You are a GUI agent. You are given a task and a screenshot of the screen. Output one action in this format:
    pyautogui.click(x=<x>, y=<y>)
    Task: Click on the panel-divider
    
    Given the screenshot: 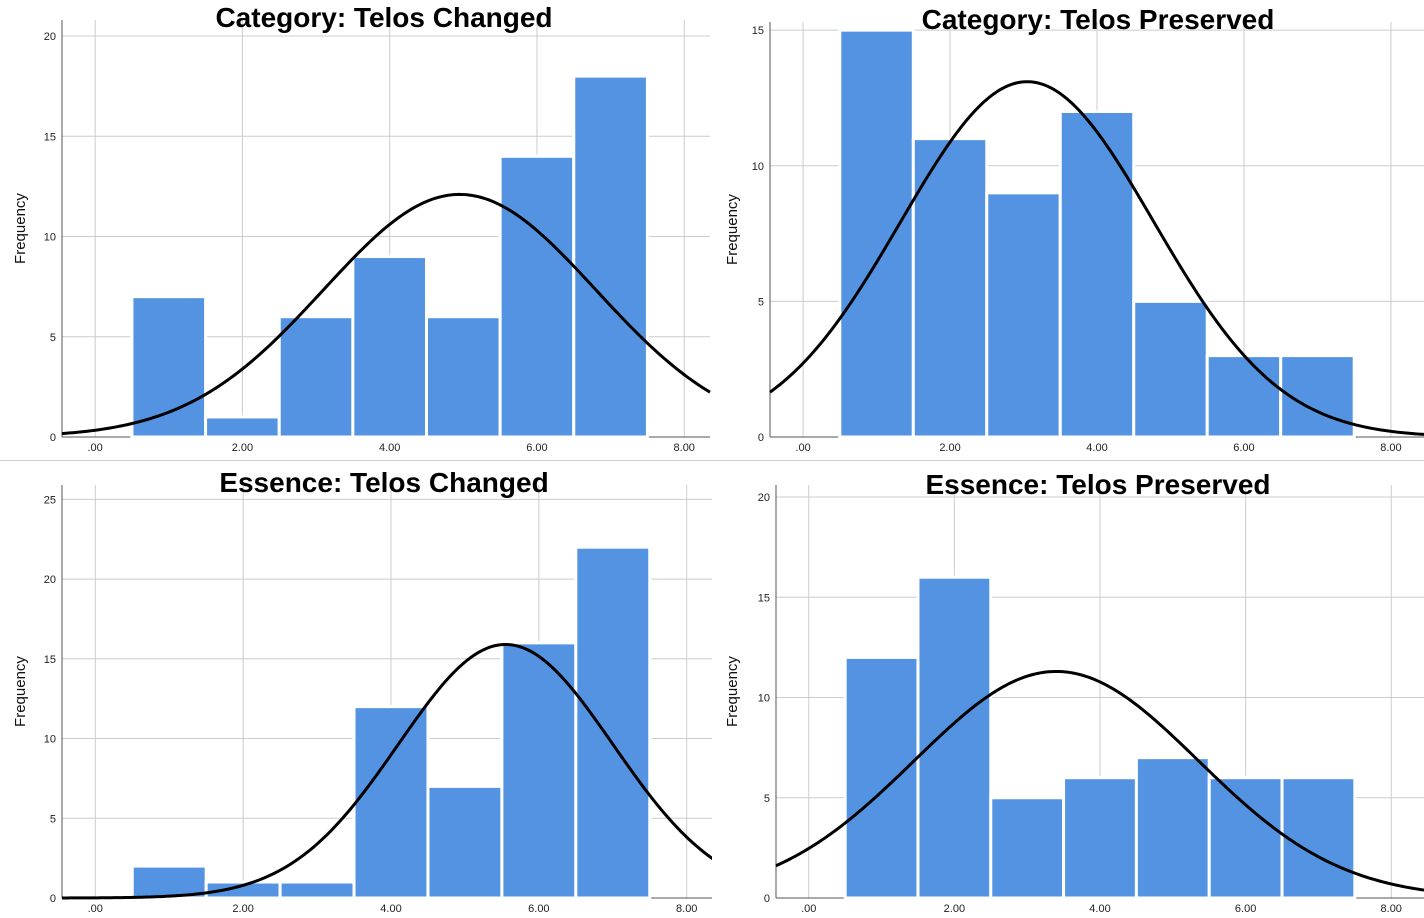 What is the action you would take?
    pyautogui.click(x=712, y=460)
    